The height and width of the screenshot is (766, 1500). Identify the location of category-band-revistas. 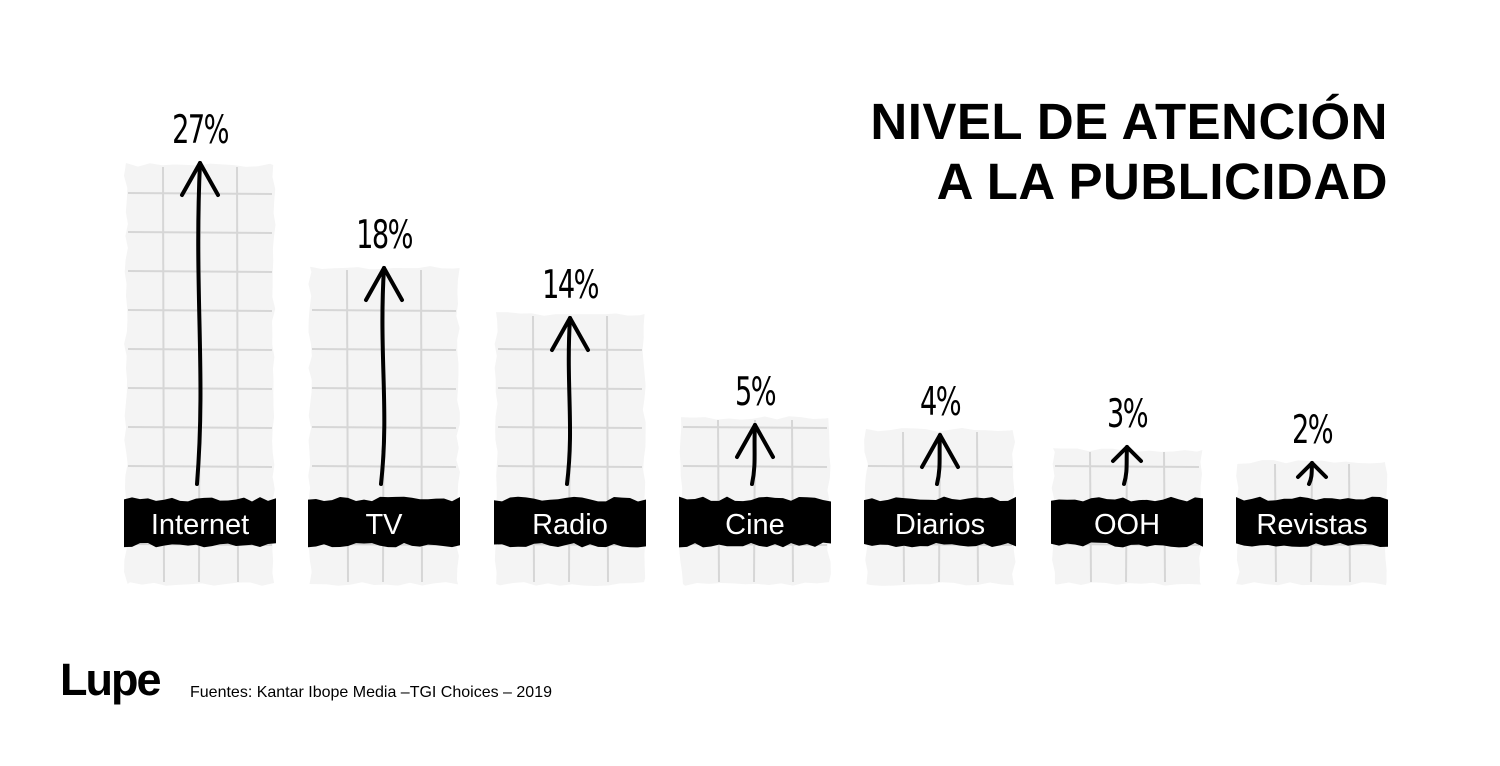
(1312, 521).